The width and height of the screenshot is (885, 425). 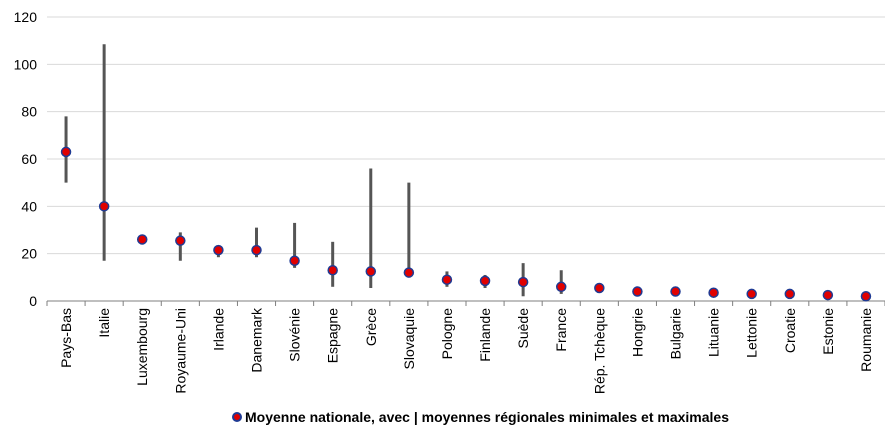 I want to click on x-category-label: Rép. Tchèque, so click(x=599, y=351).